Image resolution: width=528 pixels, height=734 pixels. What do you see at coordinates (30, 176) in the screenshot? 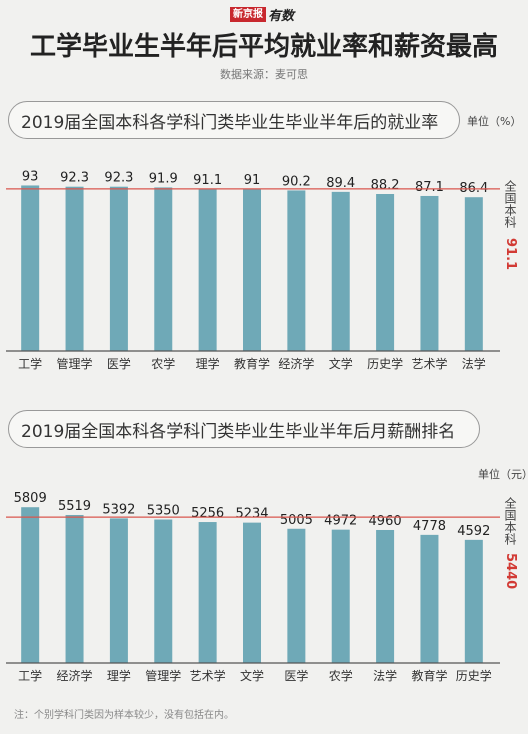
I see `data-label-1: 93` at bounding box center [30, 176].